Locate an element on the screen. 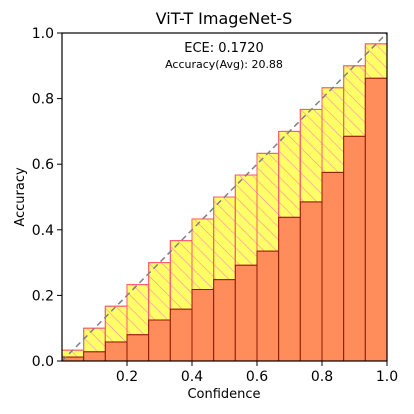  x-tick-label-0: 0.2 is located at coordinates (127, 377).